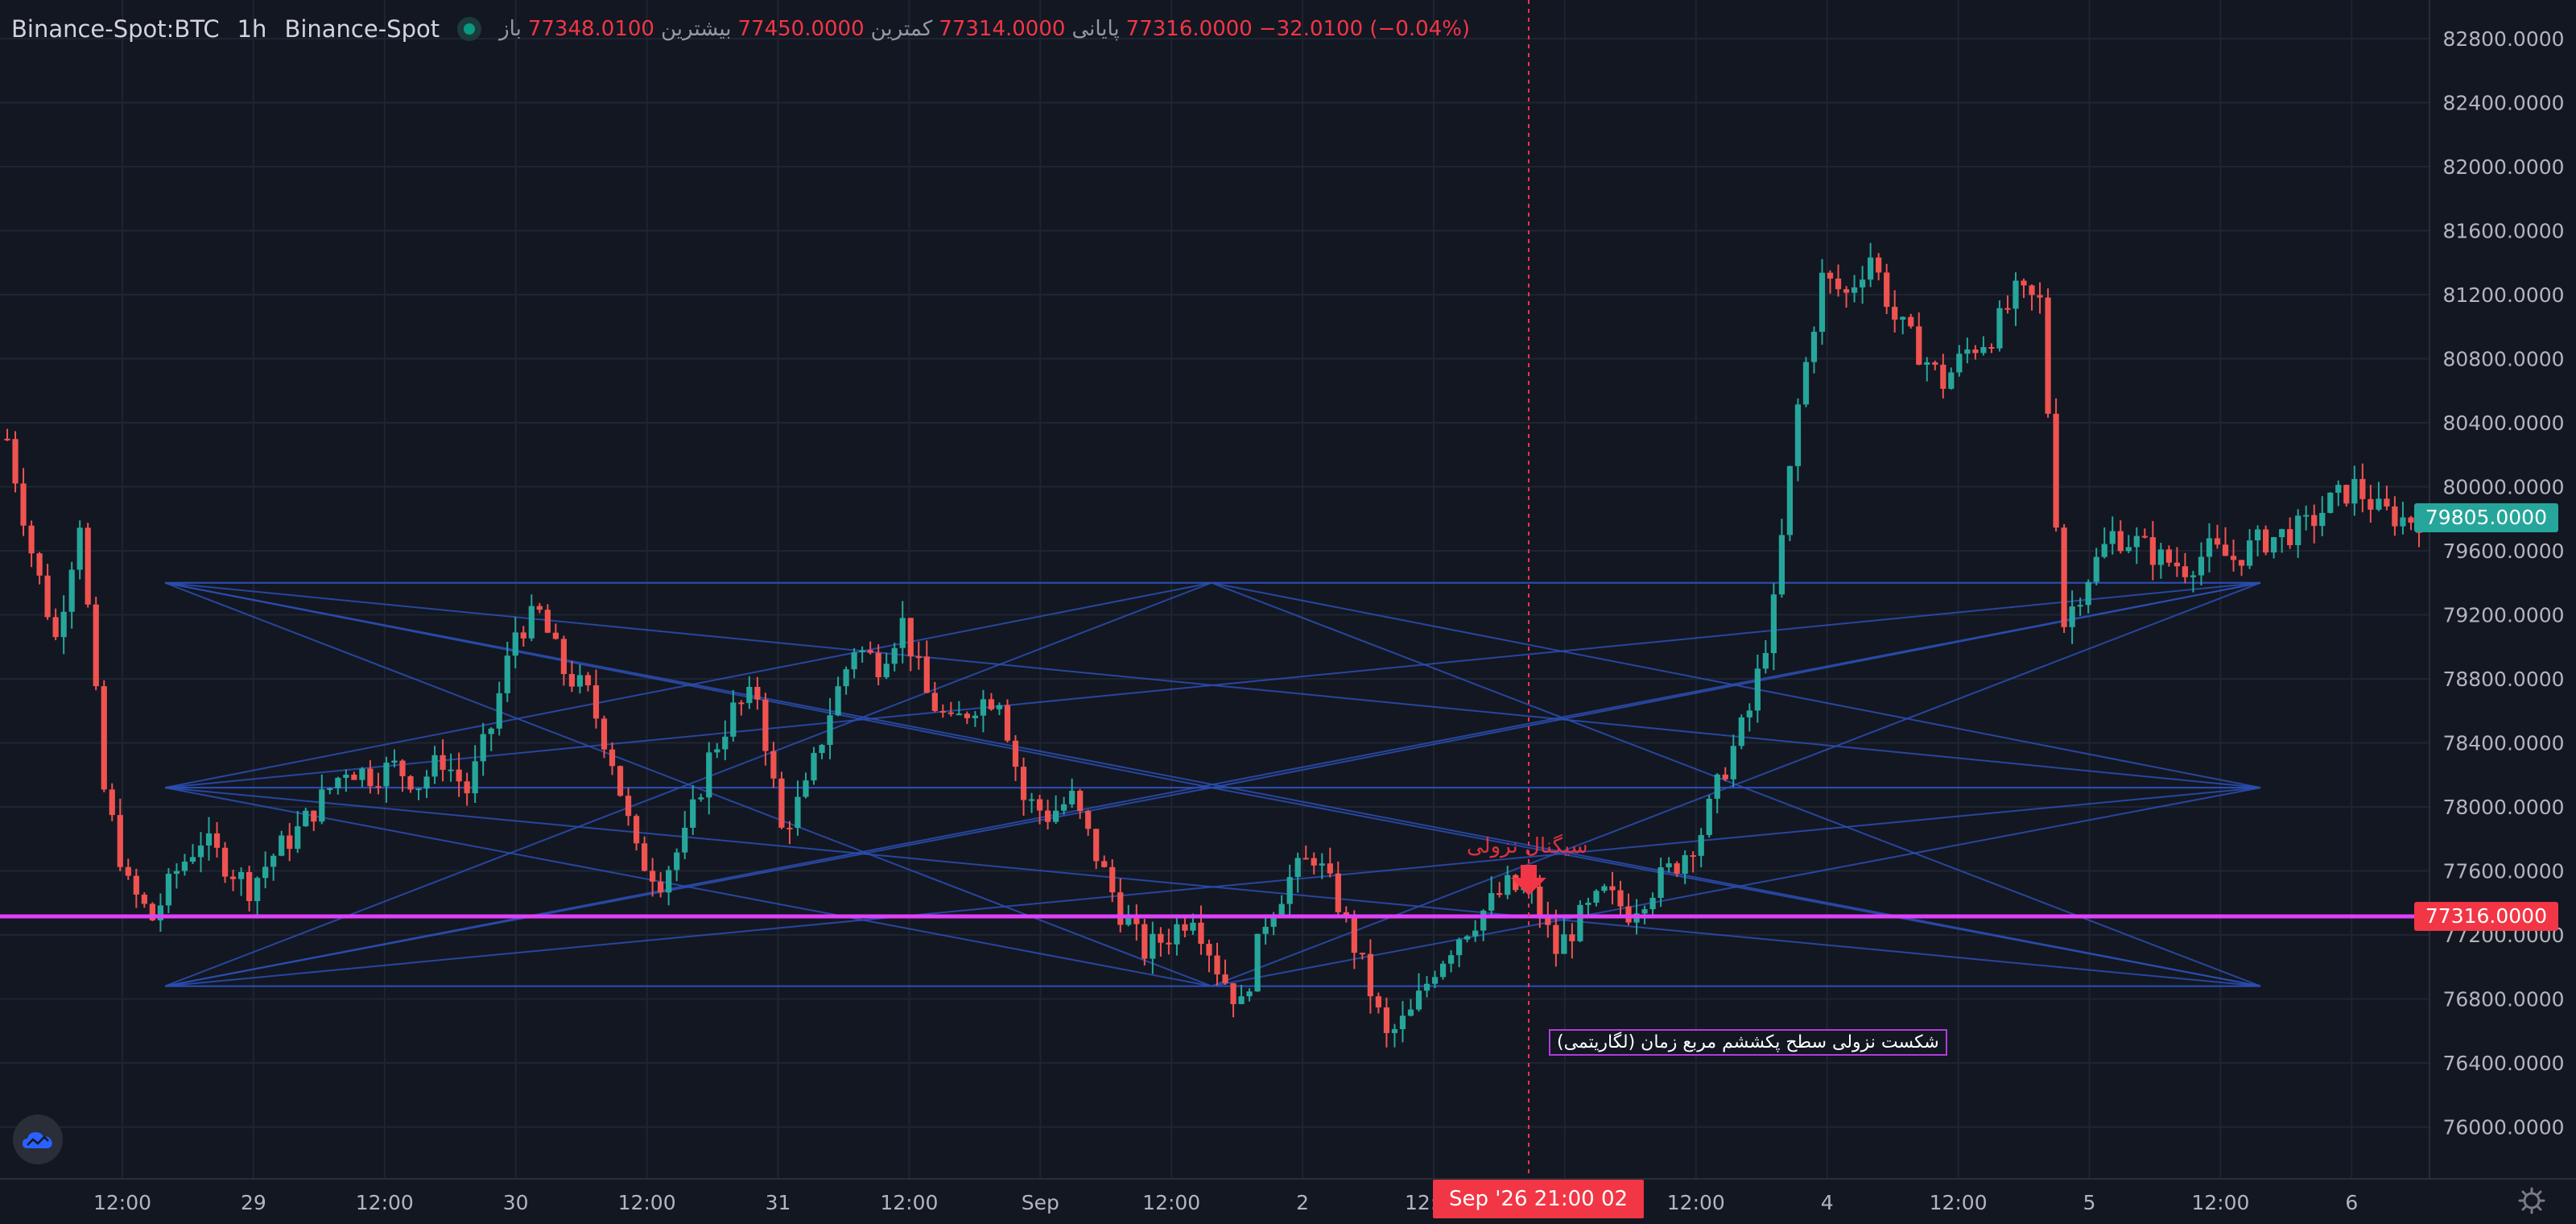  What do you see at coordinates (1364, 29) in the screenshot?
I see `change-value: −32.0100 (−0.04%)` at bounding box center [1364, 29].